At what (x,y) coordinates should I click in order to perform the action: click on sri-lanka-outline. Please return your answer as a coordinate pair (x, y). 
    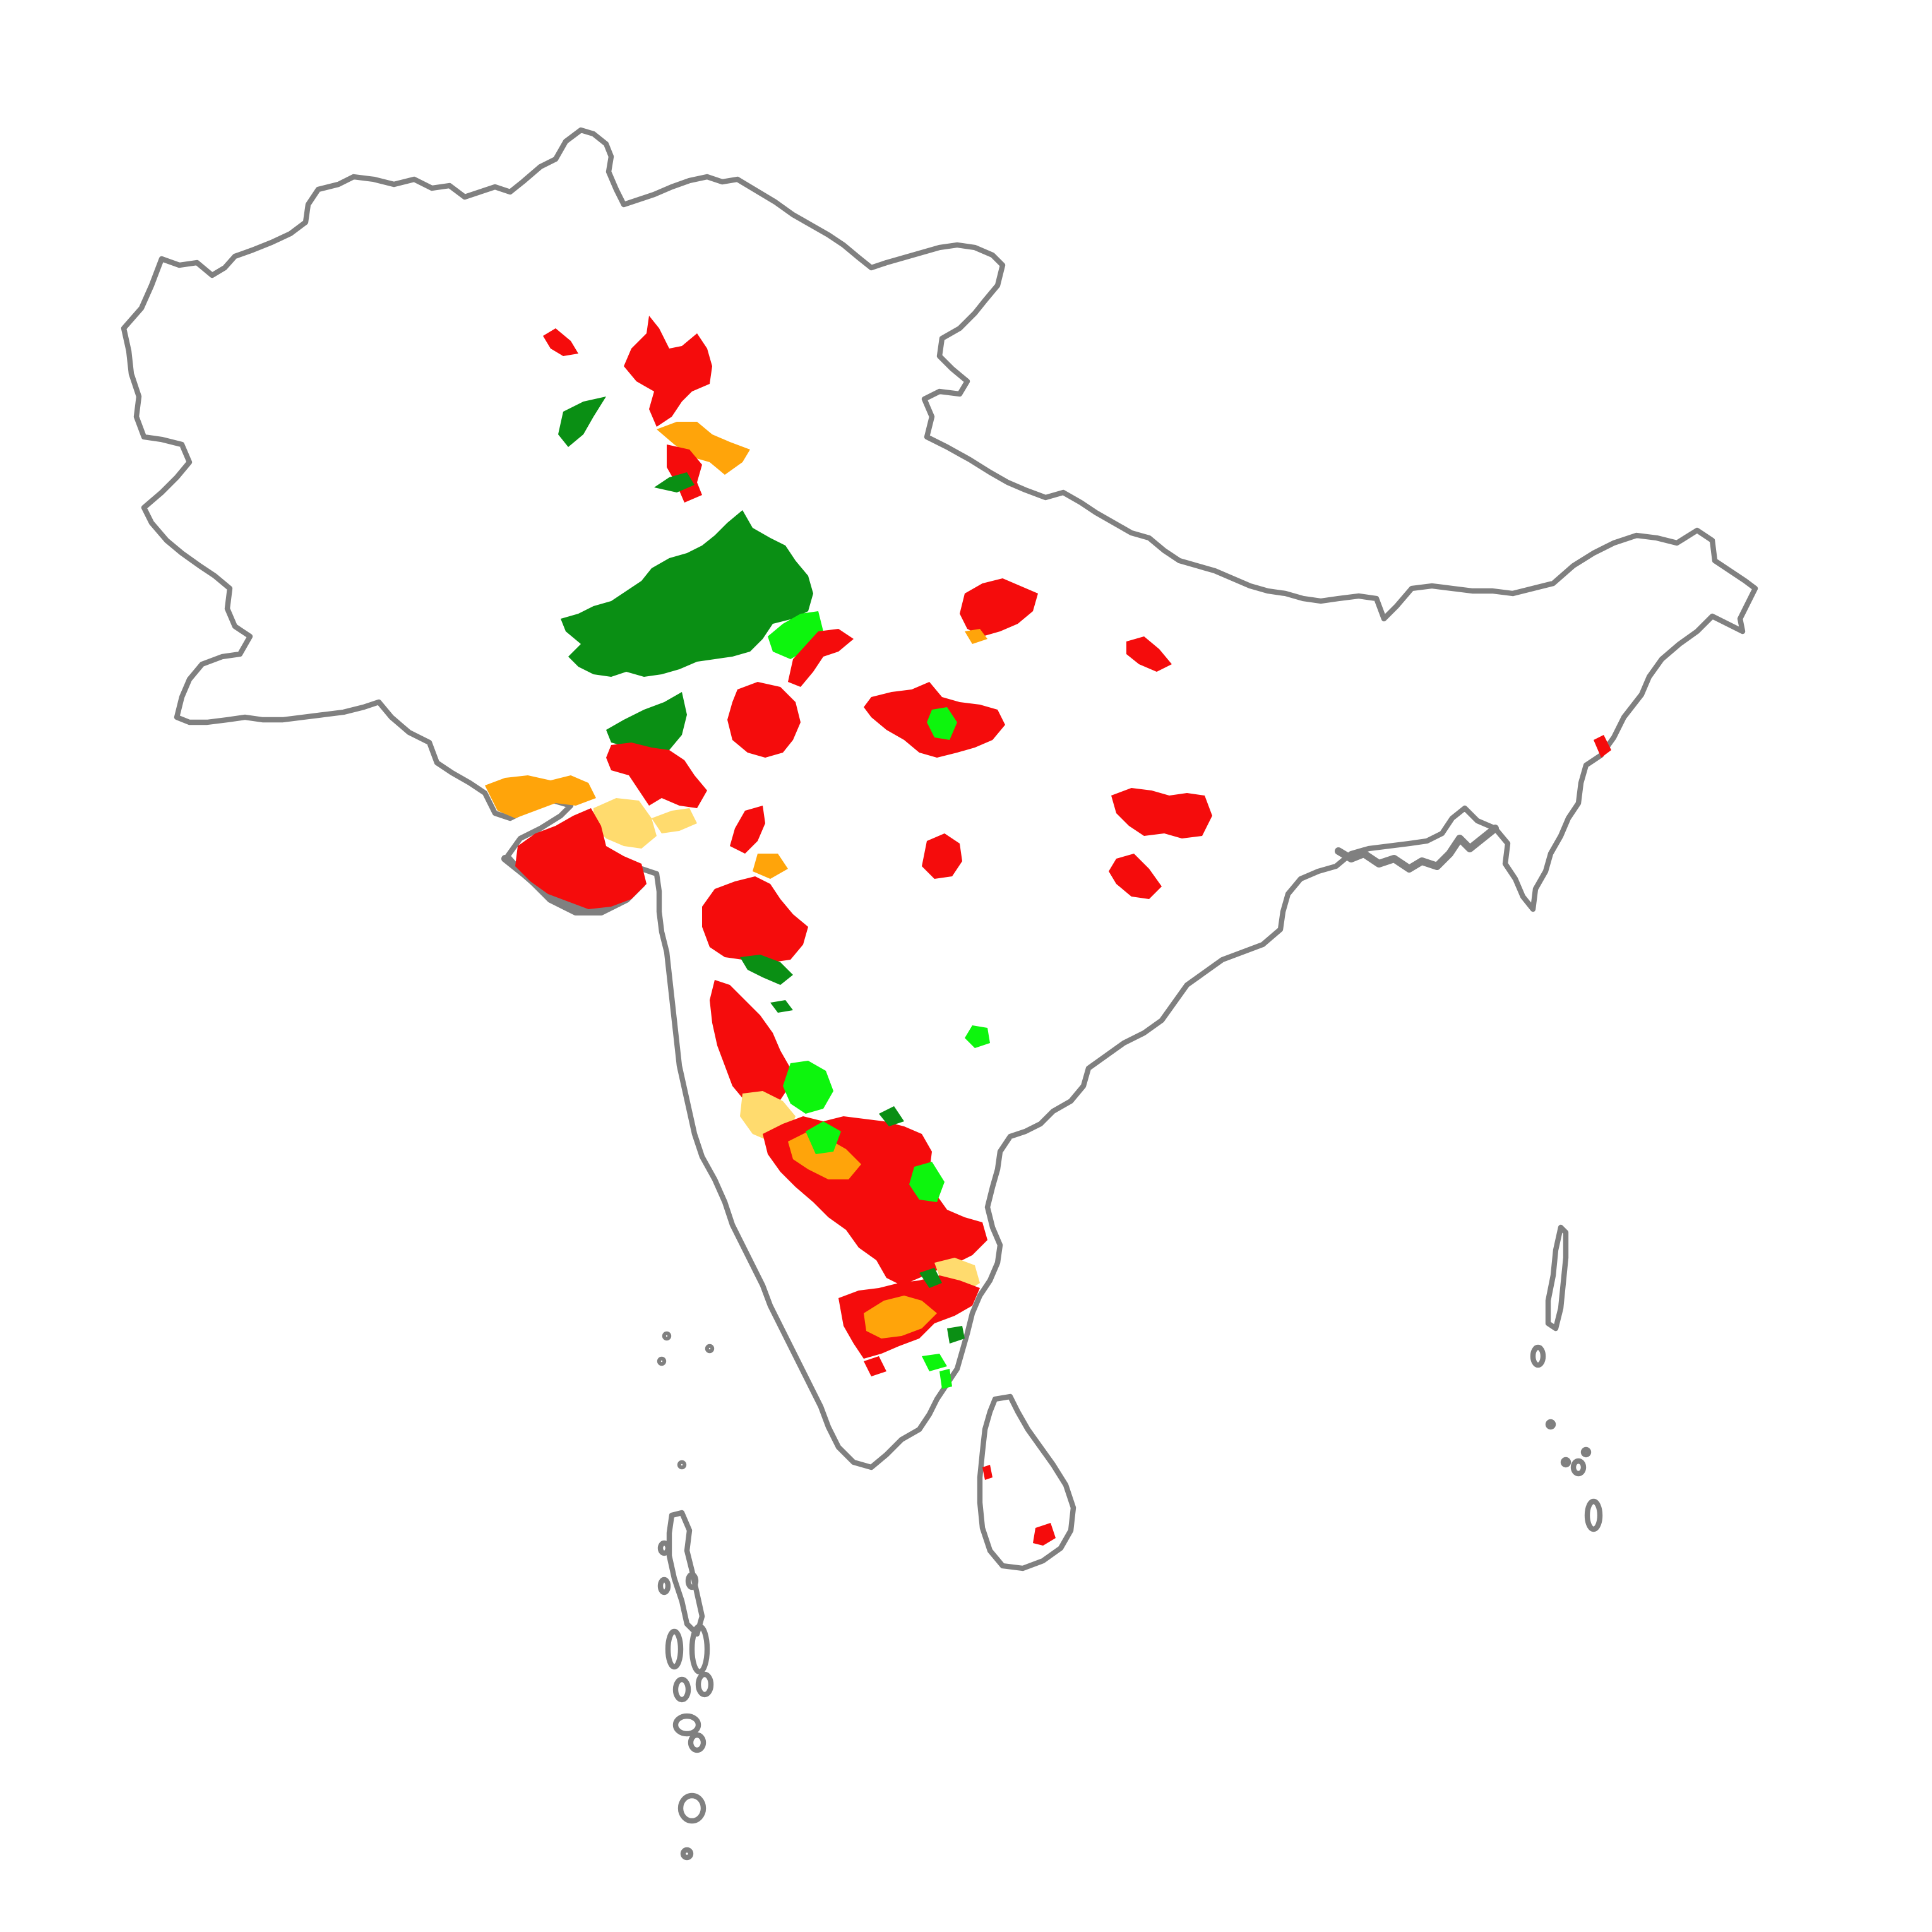
    Looking at the image, I should click on (1026, 1482).